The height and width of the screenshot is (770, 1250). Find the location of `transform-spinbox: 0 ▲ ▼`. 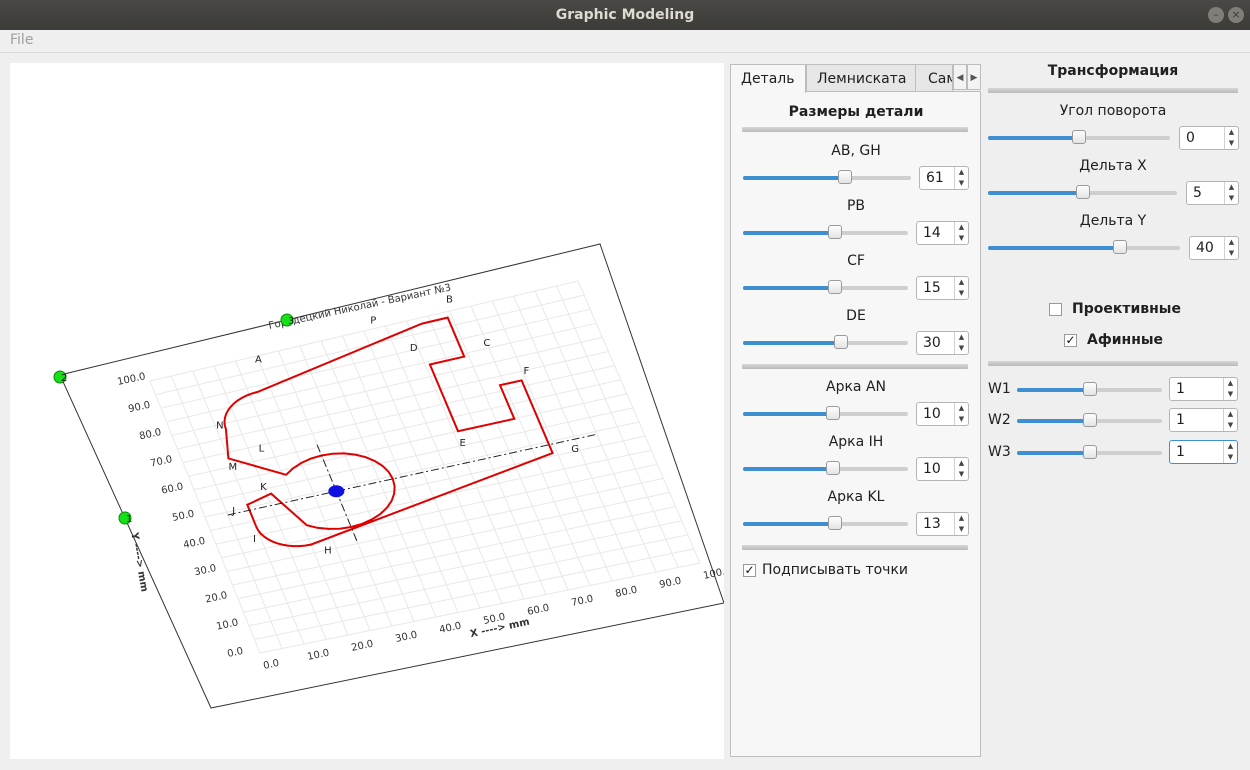

transform-spinbox: 0 ▲ ▼ is located at coordinates (1209, 138).